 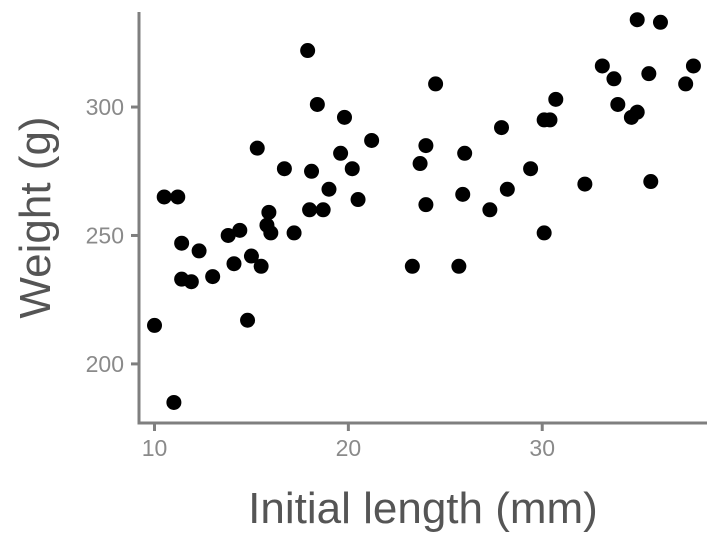 I want to click on x-tick-label: 20, so click(x=349, y=448).